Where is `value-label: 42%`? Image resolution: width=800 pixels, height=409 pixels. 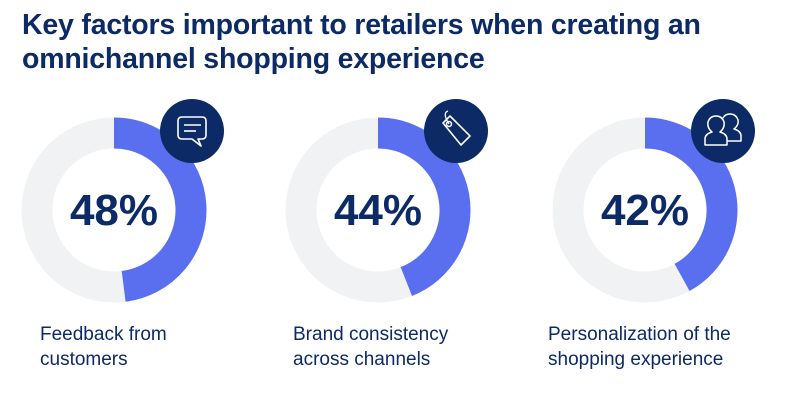 value-label: 42% is located at coordinates (645, 210).